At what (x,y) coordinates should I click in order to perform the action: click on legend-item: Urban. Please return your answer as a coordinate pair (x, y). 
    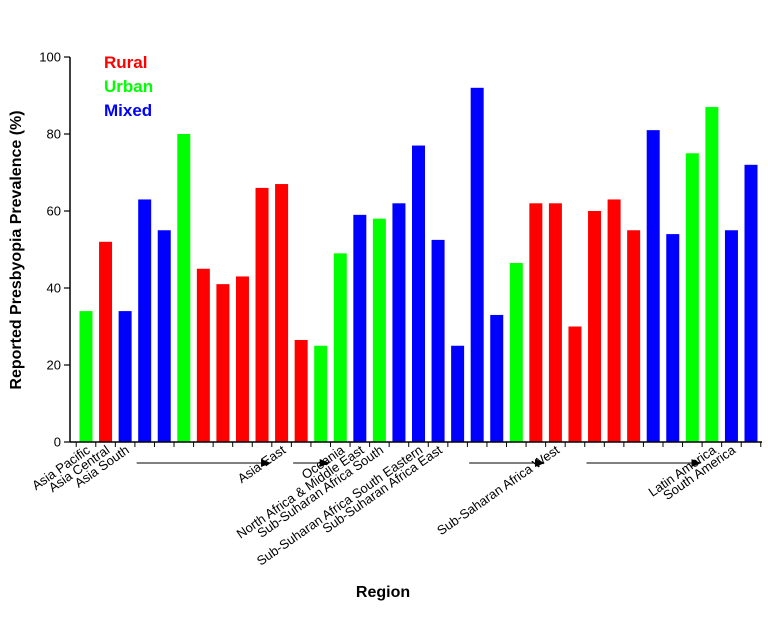
    Looking at the image, I should click on (128, 86).